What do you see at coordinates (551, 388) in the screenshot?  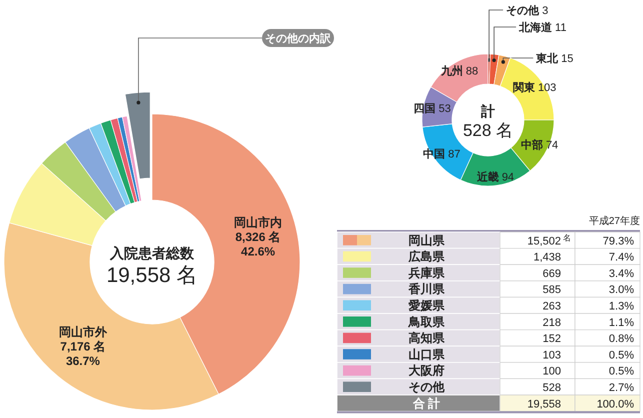 I see `data-label: 528` at bounding box center [551, 388].